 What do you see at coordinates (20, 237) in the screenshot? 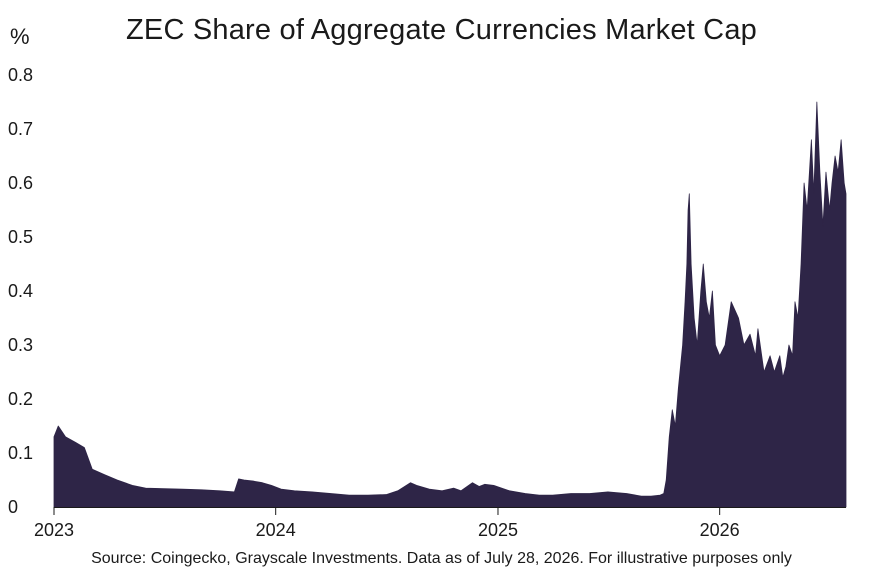
I see `y-tick-label: 0.5` at bounding box center [20, 237].